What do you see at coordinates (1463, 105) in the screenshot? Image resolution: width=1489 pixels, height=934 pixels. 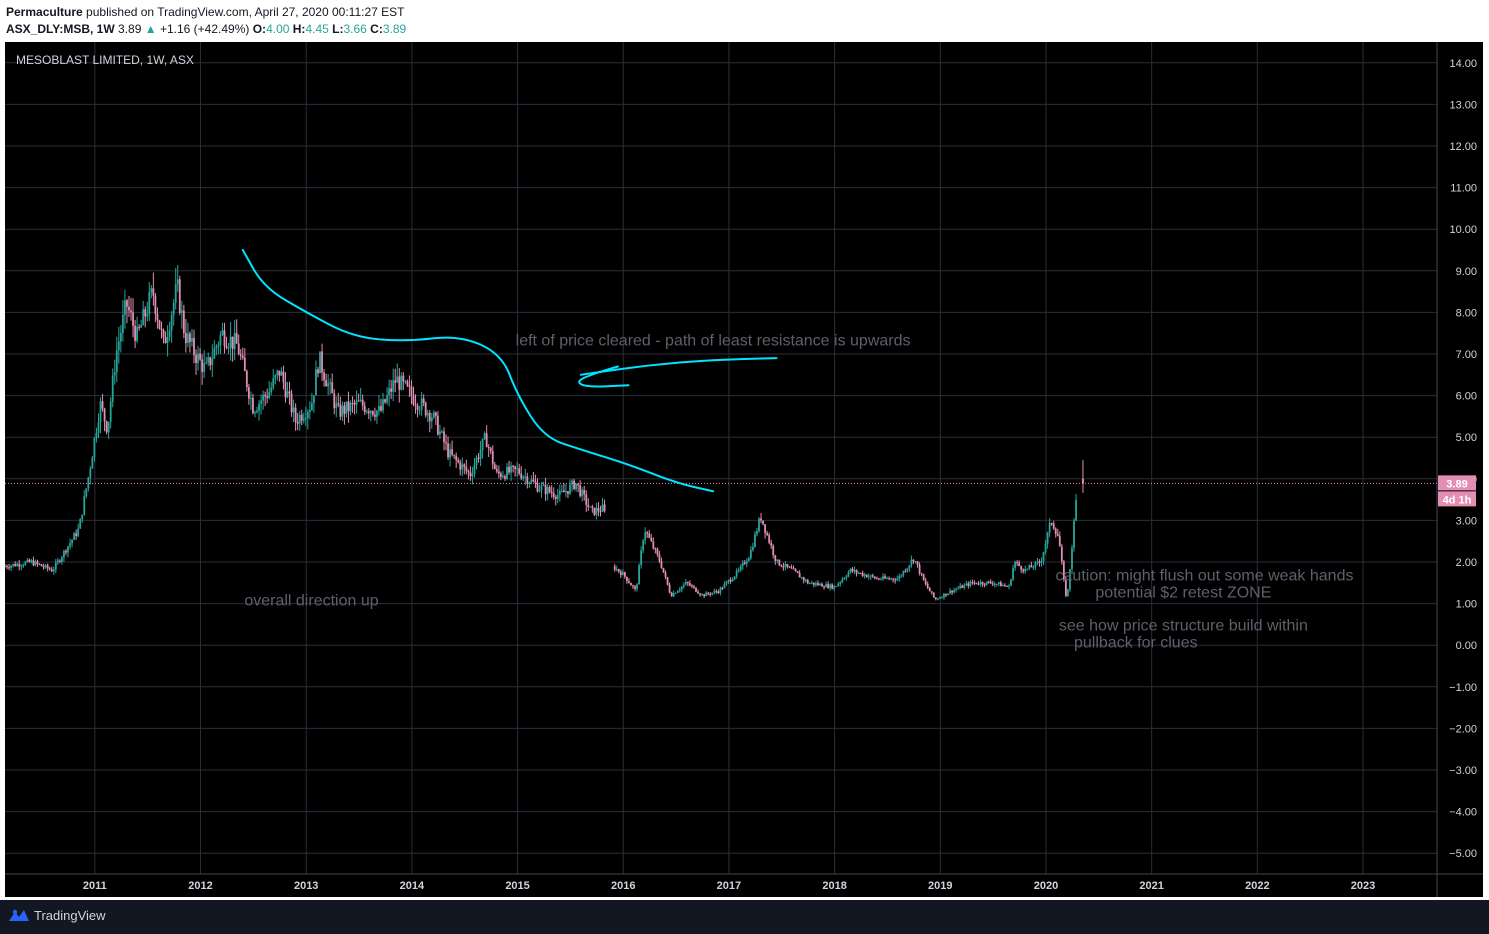 I see `y-tick-label: 13.00` at bounding box center [1463, 105].